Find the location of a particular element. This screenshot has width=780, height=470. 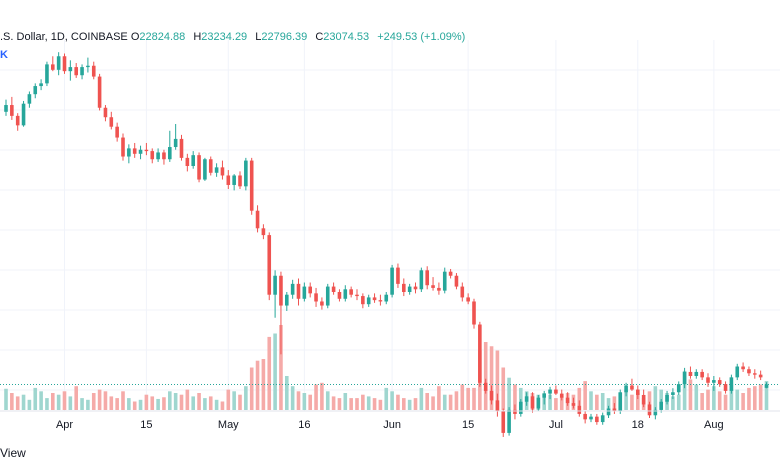

open-value: 22824.88 is located at coordinates (162, 37).